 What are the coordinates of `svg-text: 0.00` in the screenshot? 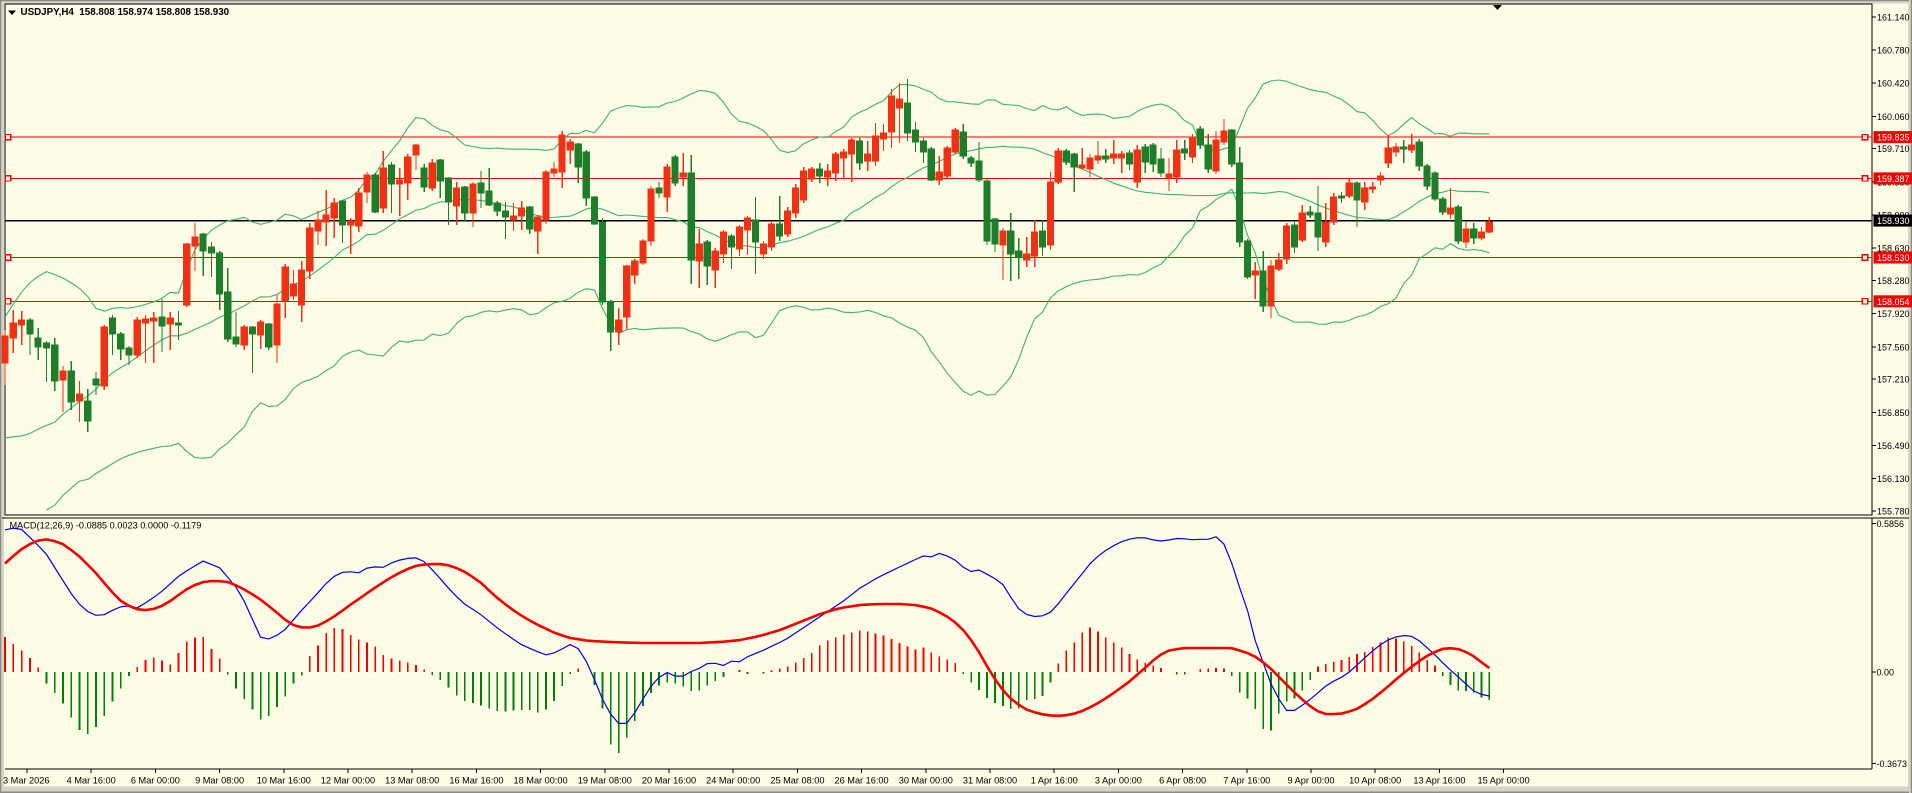 It's located at (1886, 673).